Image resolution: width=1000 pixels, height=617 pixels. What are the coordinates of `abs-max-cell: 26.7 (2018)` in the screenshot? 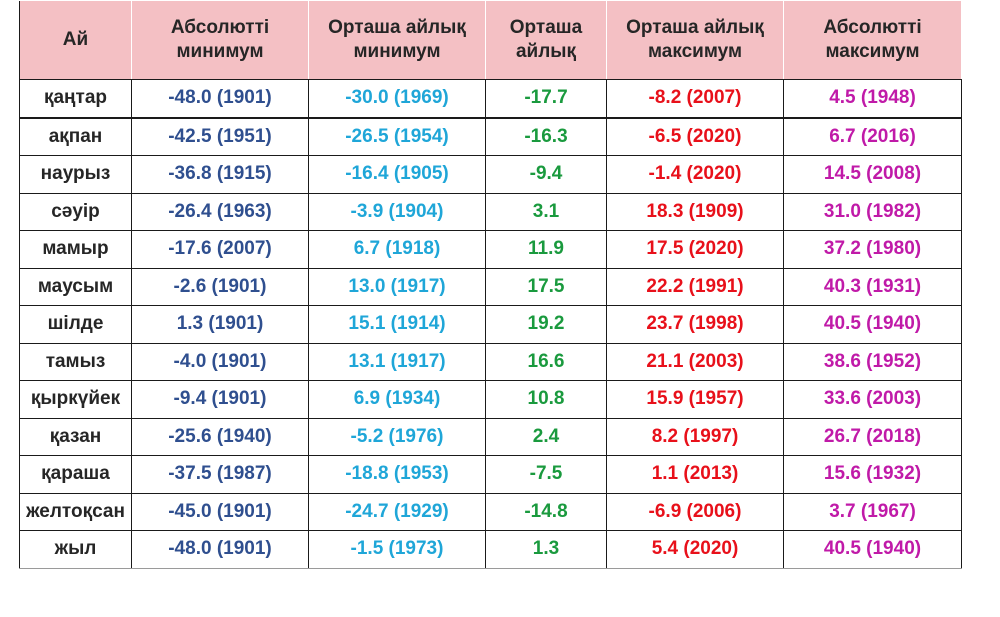 It's located at (872, 437).